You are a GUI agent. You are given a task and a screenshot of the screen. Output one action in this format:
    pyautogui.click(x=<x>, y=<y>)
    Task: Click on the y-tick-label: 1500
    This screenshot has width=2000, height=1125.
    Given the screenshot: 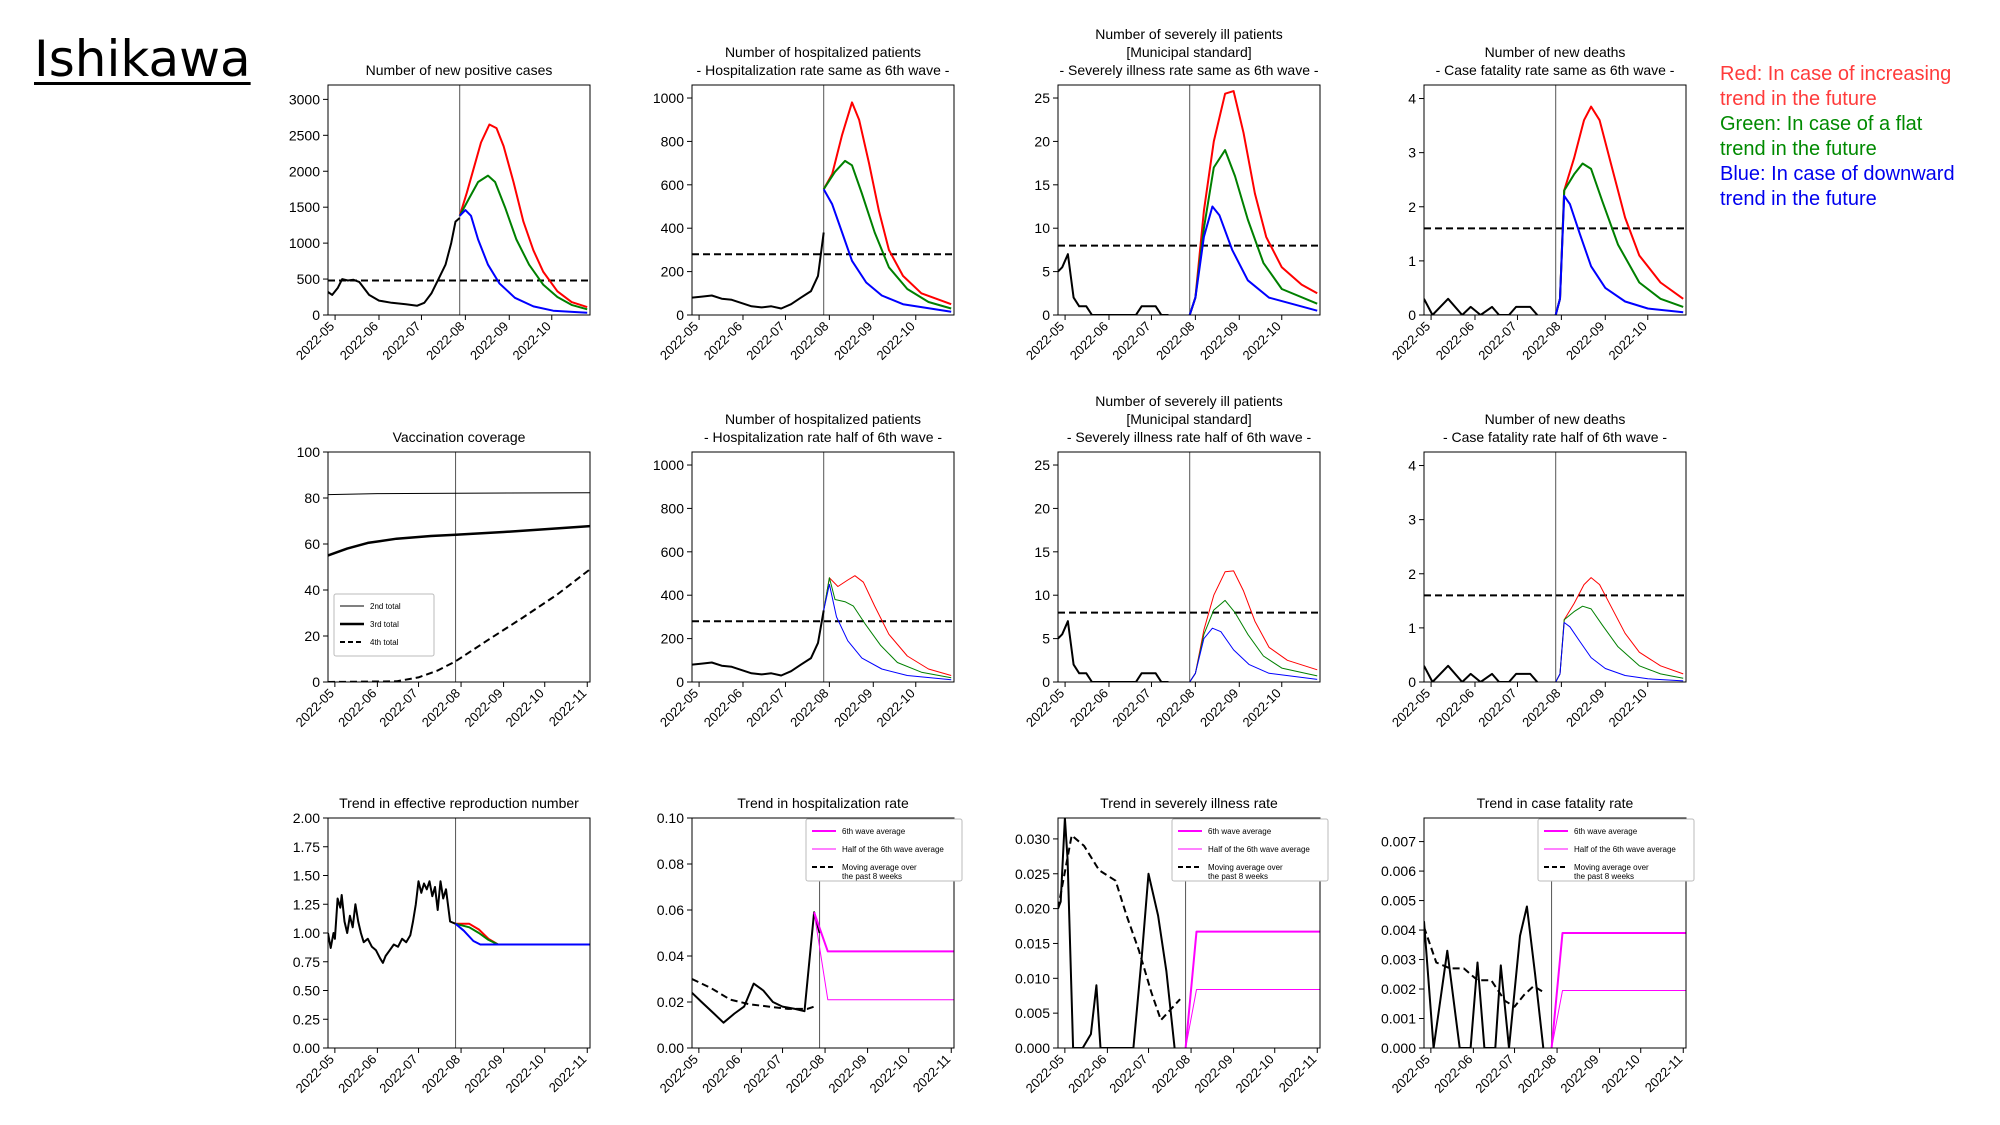 What is the action you would take?
    pyautogui.click(x=304, y=207)
    